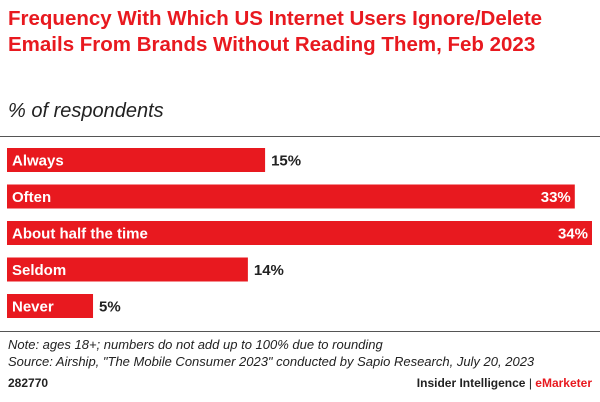  What do you see at coordinates (110, 307) in the screenshot?
I see `value-label: 5%` at bounding box center [110, 307].